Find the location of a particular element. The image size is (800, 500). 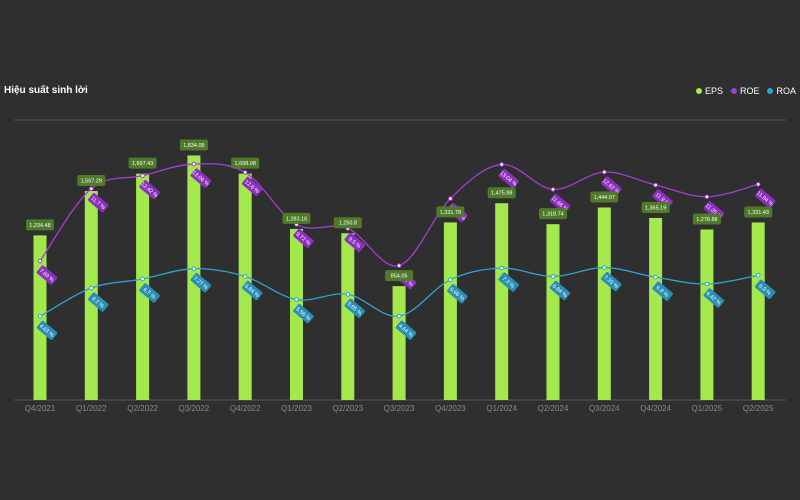

legend-dot-roa is located at coordinates (770, 91).